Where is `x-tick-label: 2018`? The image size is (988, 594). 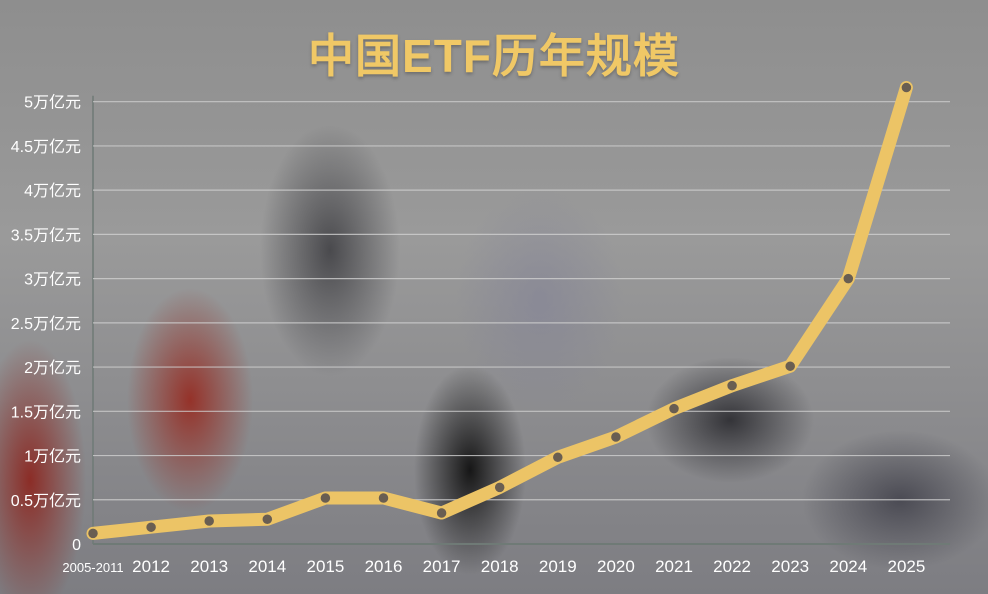 x-tick-label: 2018 is located at coordinates (500, 566).